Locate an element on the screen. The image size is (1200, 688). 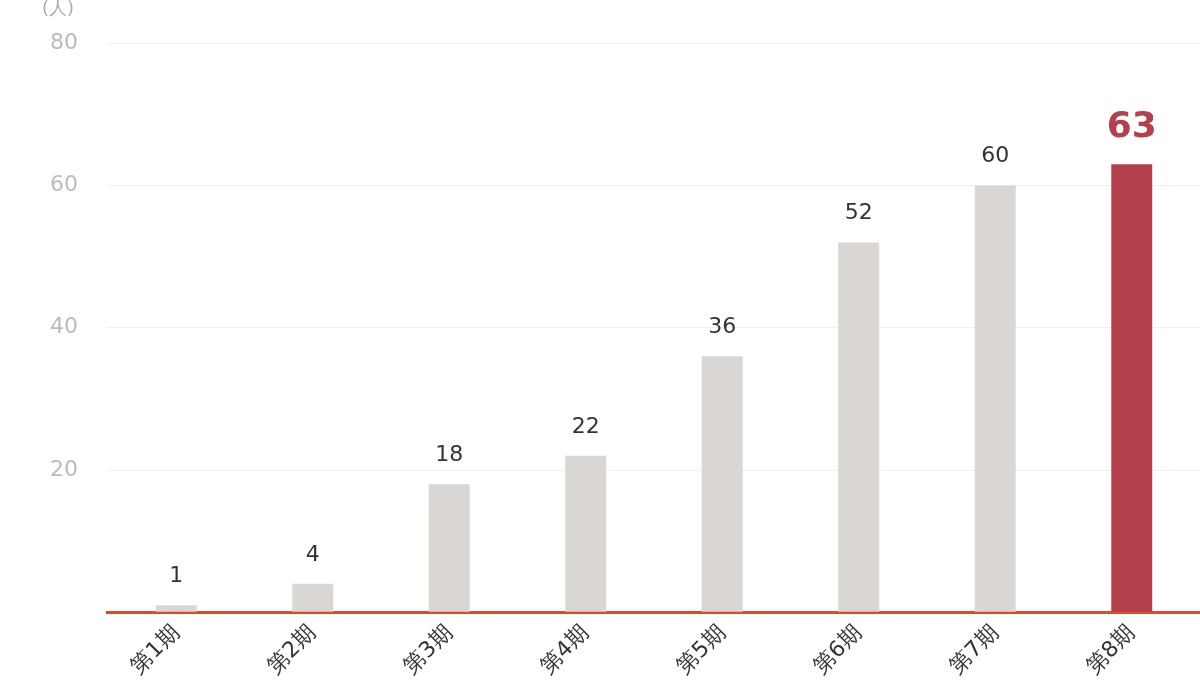
x-tick-label: 第2期 is located at coordinates (291, 649).